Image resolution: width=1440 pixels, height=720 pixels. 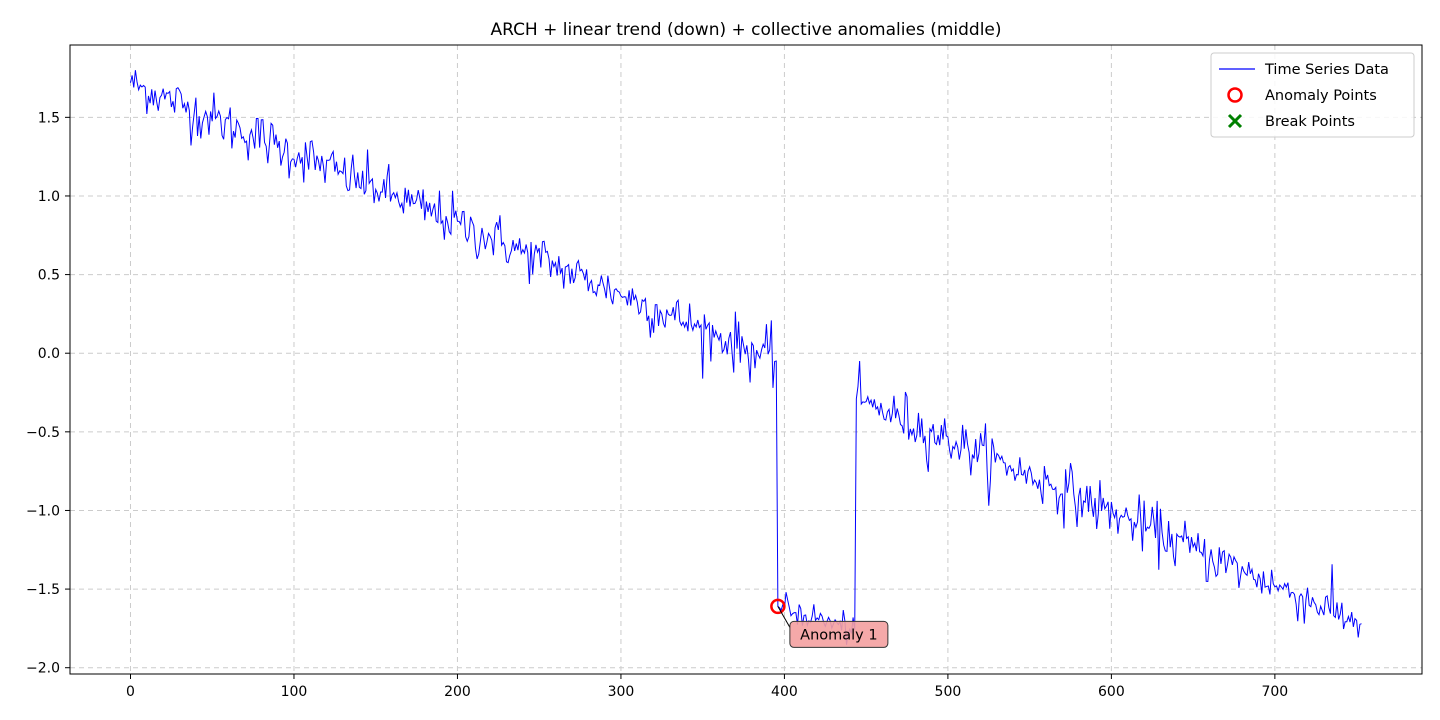 What do you see at coordinates (948, 692) in the screenshot?
I see `x-tick-label: 500` at bounding box center [948, 692].